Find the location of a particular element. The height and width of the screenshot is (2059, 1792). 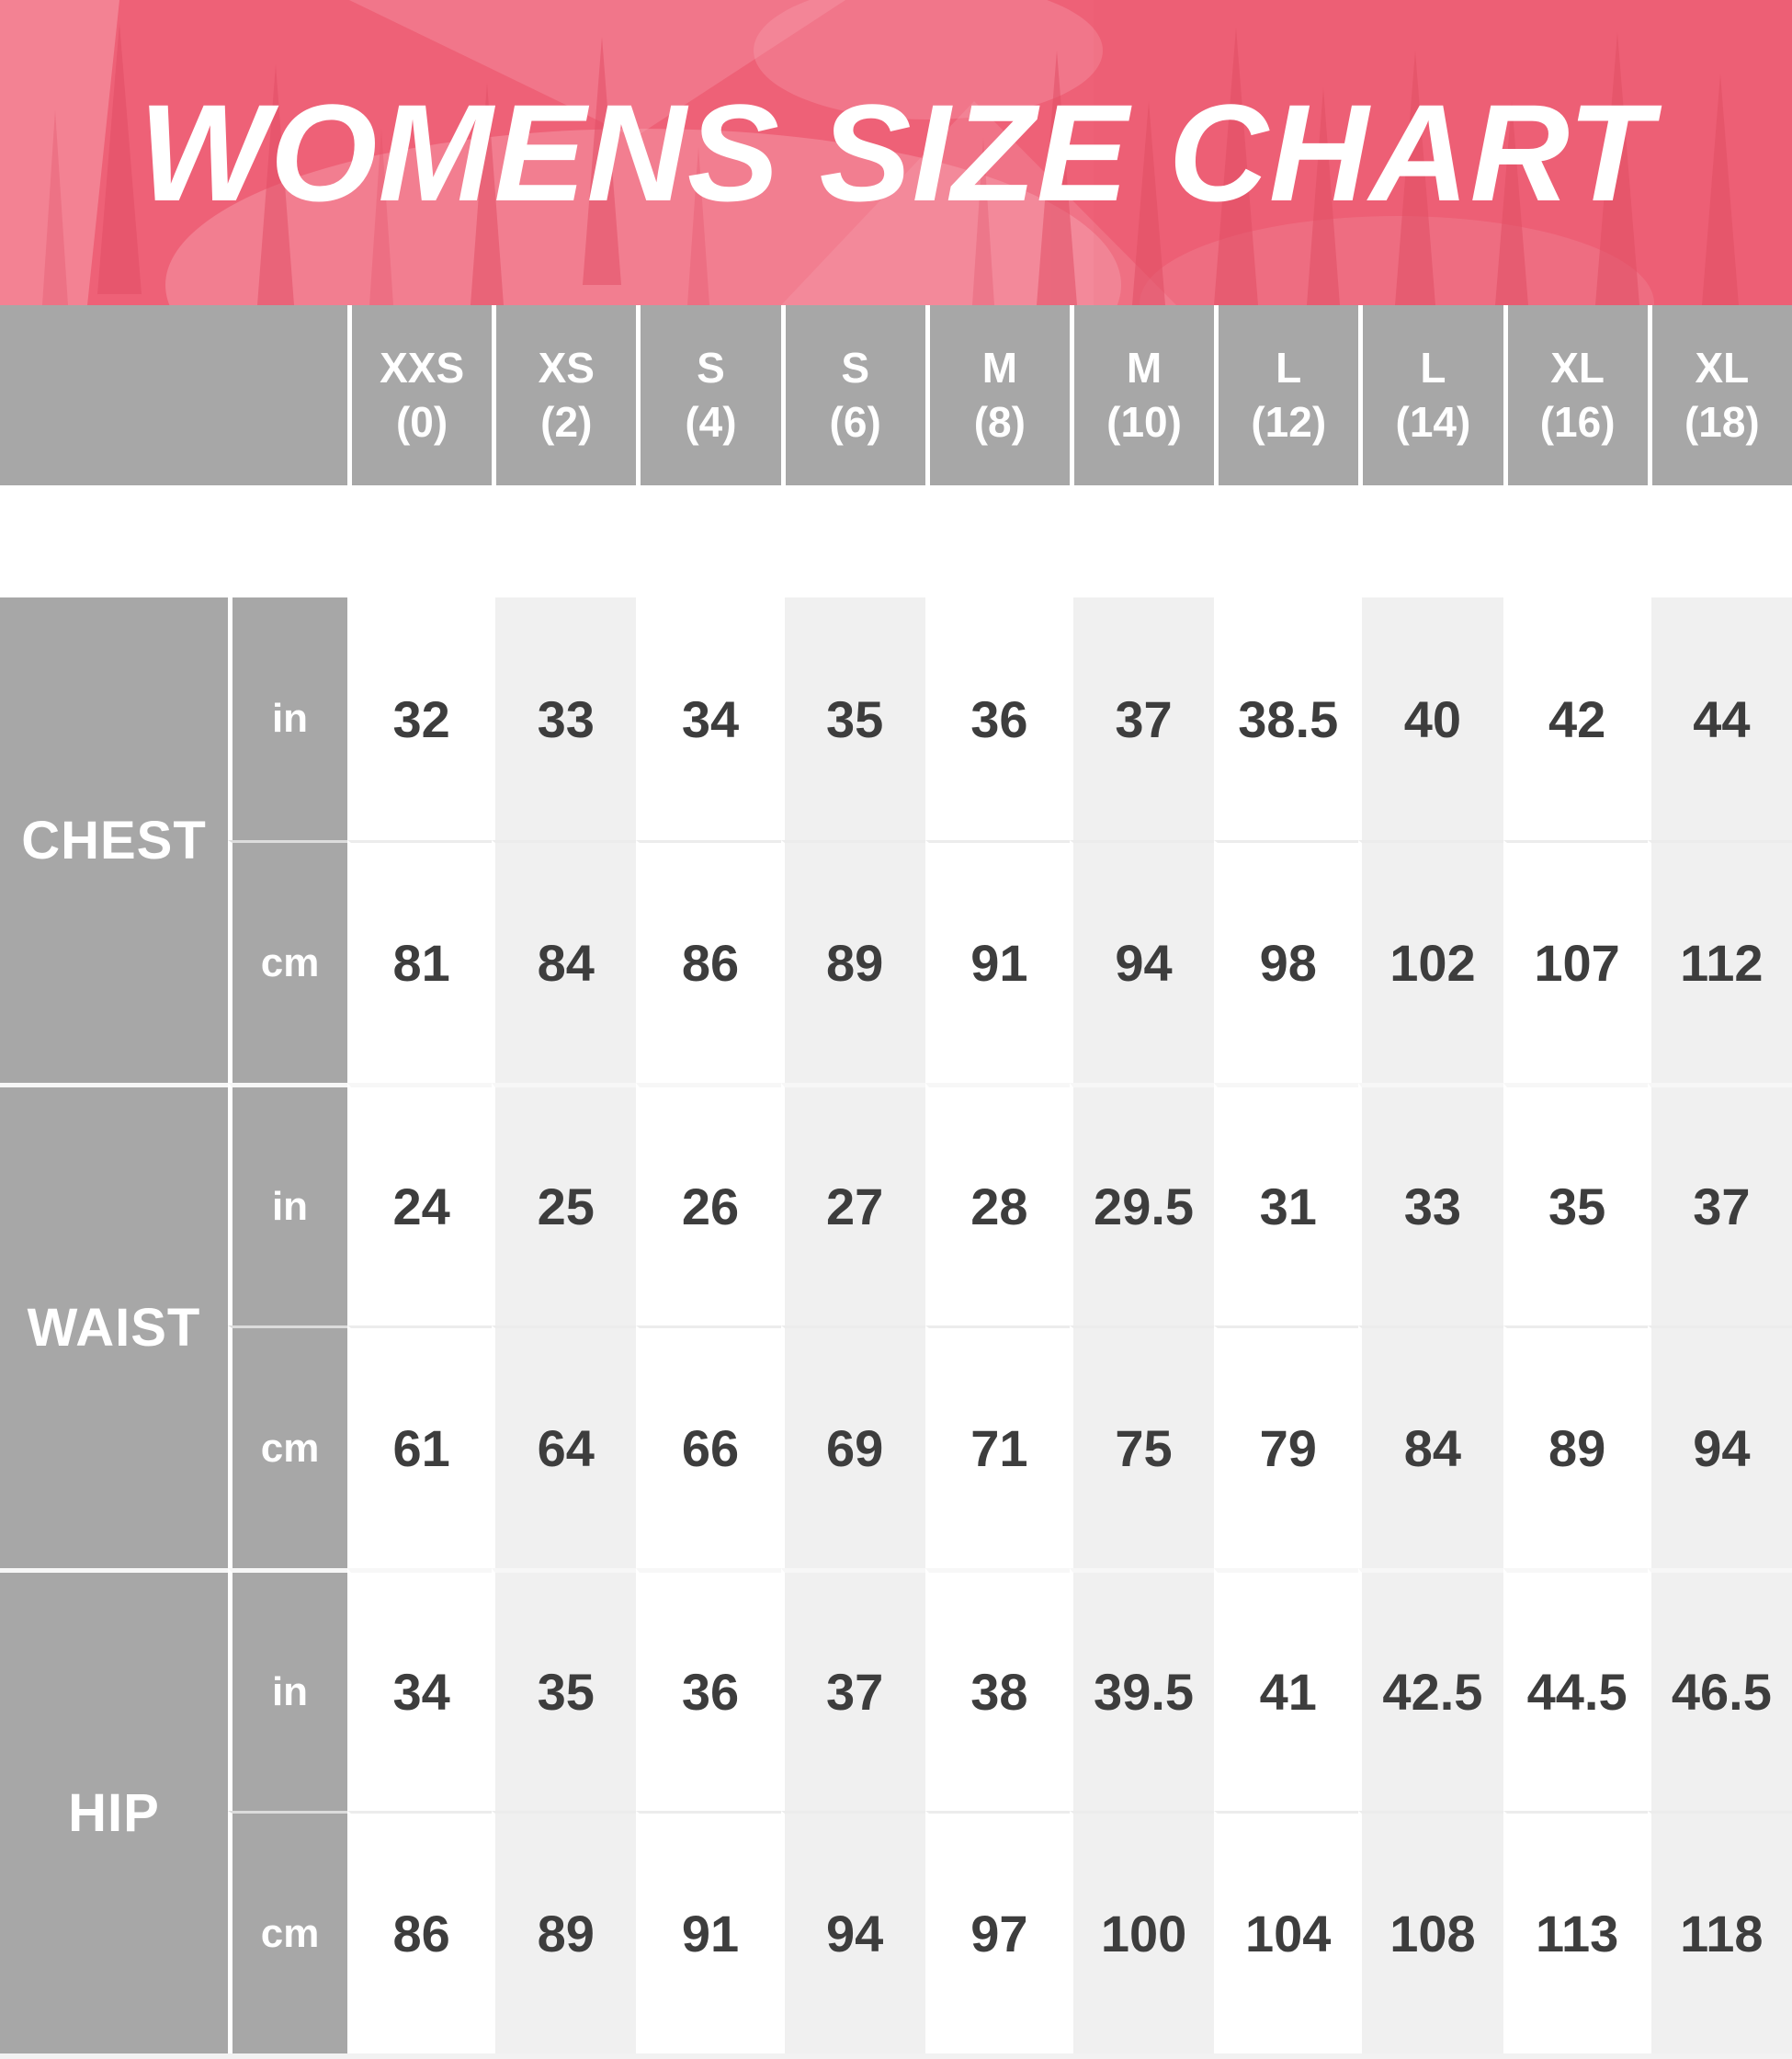

size-value-cell: 98 is located at coordinates (1286, 961).